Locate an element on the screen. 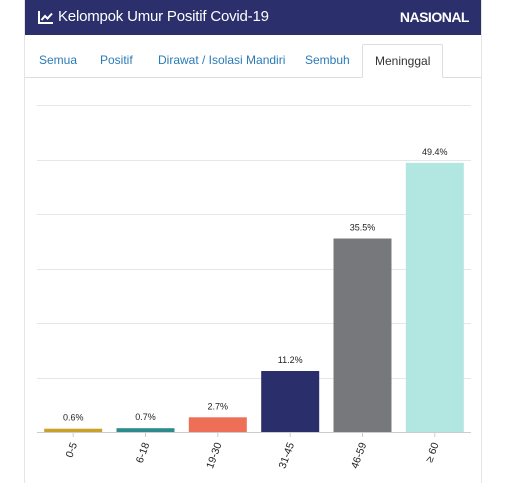 Image resolution: width=526 pixels, height=483 pixels. tab-dirawat: Dirawat / Isolasi Mandiri is located at coordinates (222, 60).